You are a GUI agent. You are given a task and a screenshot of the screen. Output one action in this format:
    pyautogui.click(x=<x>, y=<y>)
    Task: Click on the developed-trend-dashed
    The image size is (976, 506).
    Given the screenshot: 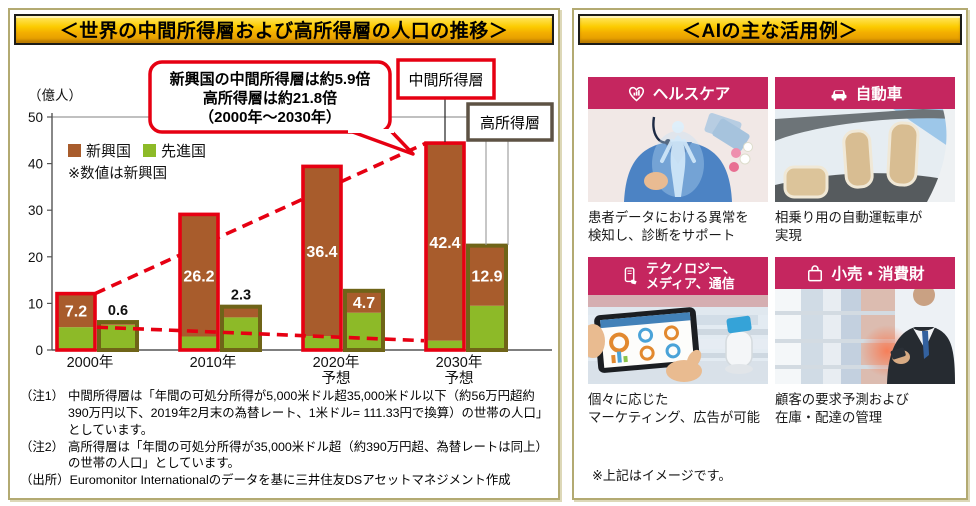 What is the action you would take?
    pyautogui.click(x=260, y=334)
    